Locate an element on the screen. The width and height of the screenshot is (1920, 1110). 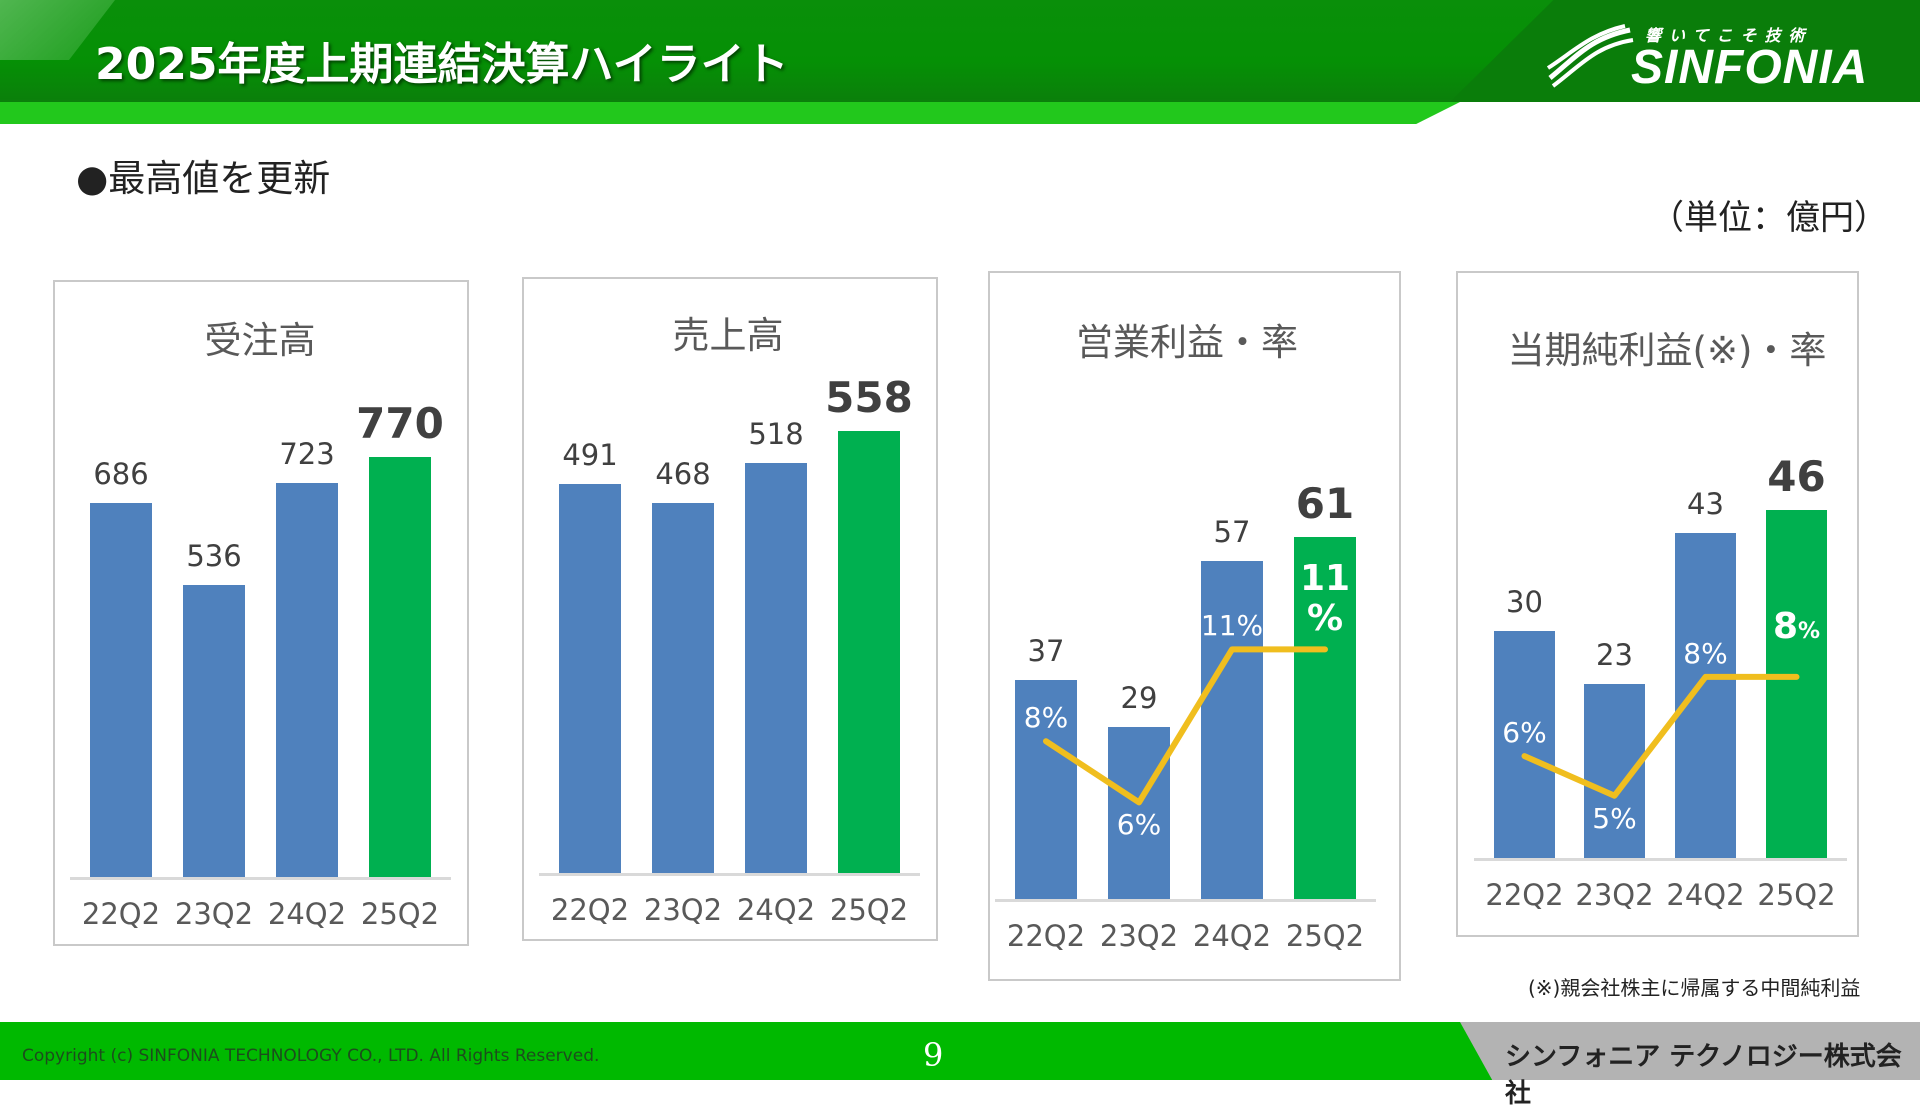
chart-title: 売上高 is located at coordinates (728, 335).